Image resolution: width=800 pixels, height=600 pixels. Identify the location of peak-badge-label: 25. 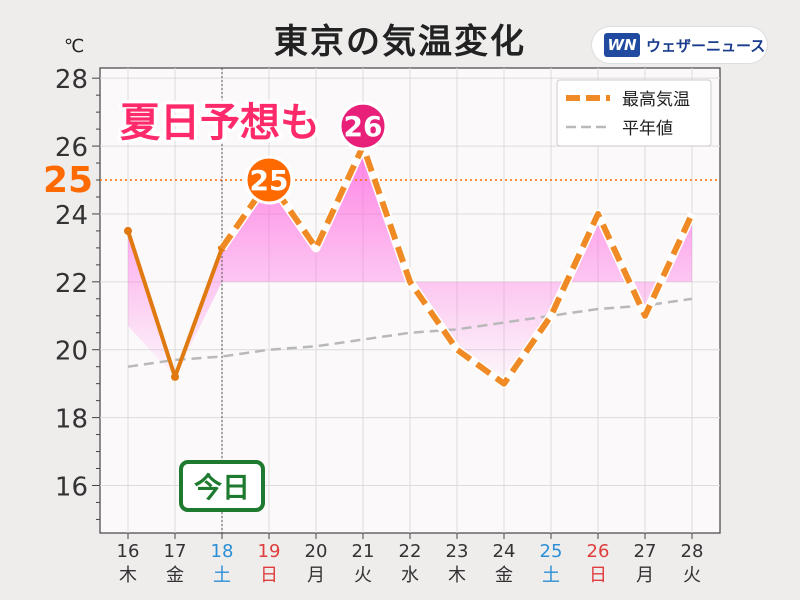
(269, 180).